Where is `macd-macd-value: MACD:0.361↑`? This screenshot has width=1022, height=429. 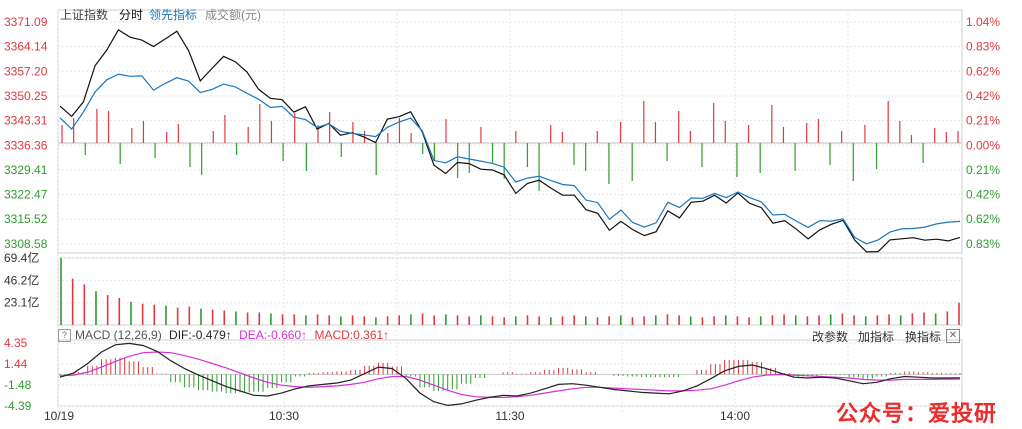
macd-macd-value: MACD:0.361↑ is located at coordinates (352, 335).